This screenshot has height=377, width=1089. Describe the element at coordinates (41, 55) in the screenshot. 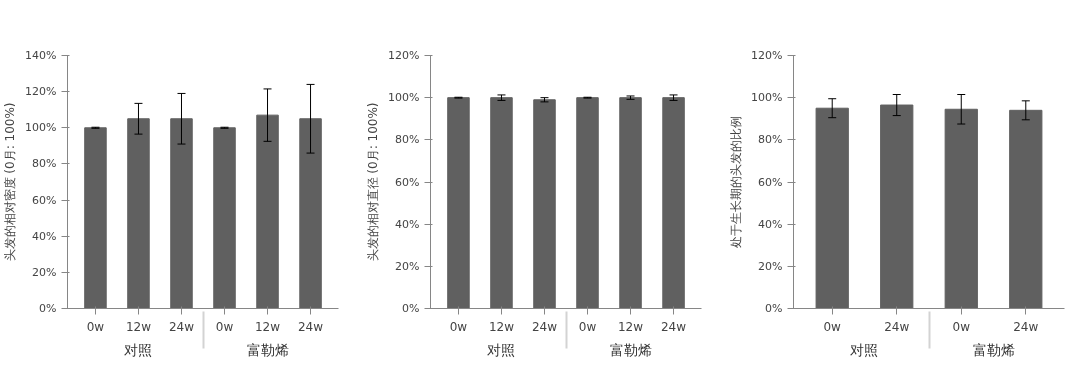

I see `y-tick-label: 140%` at that location.